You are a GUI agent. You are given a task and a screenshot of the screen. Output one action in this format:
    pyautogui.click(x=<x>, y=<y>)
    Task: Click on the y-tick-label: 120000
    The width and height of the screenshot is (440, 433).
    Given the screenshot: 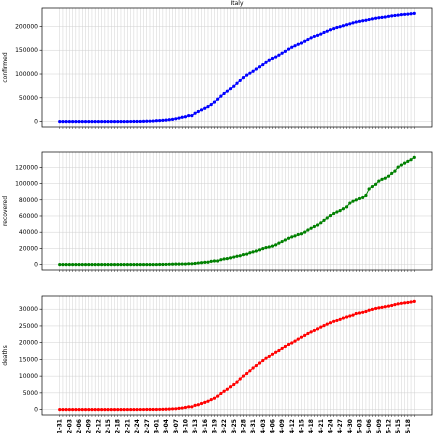 What is the action you would take?
    pyautogui.click(x=26, y=167)
    